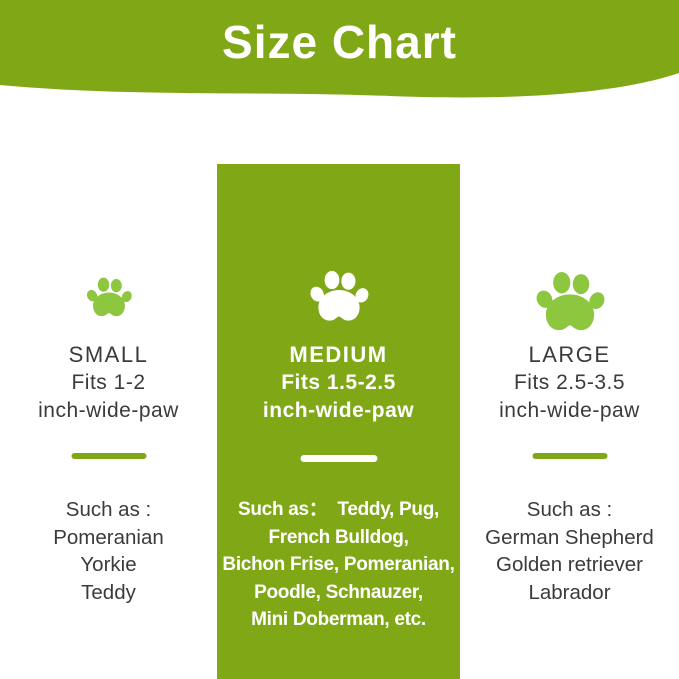 The width and height of the screenshot is (679, 679). What do you see at coordinates (108, 564) in the screenshot?
I see `such-as-line: Yorkie` at bounding box center [108, 564].